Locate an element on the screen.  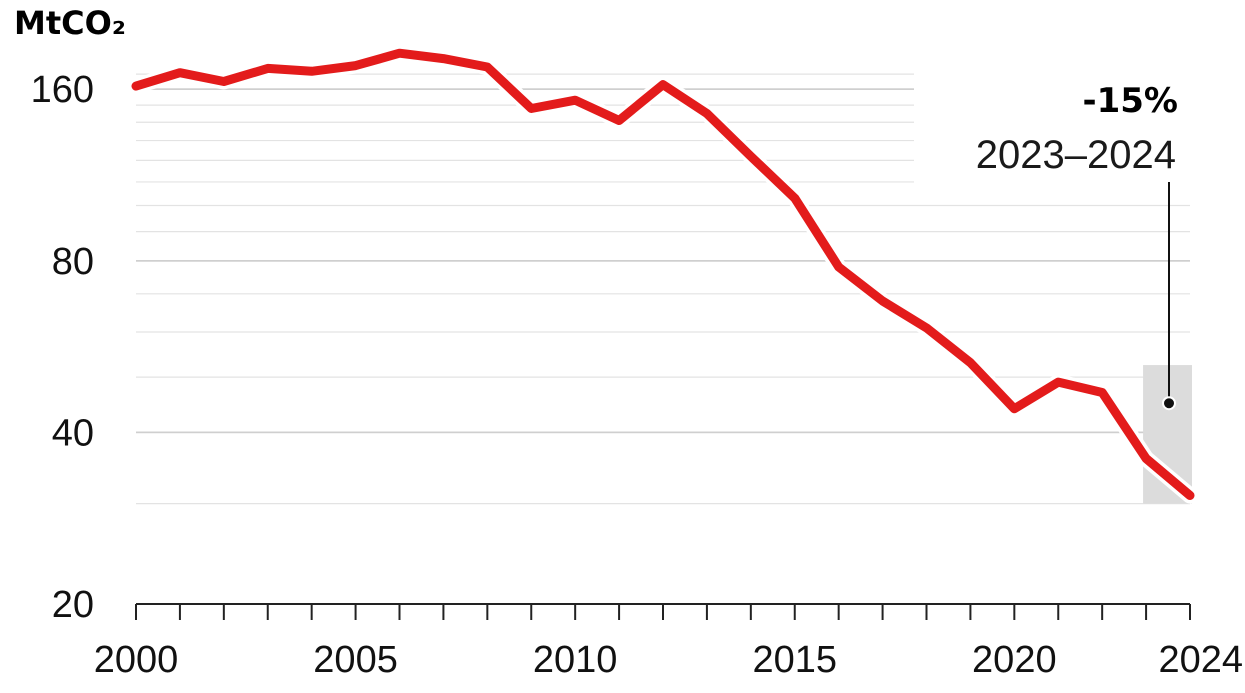
y-axis-unit-label: MtCO₂ is located at coordinates (70, 23).